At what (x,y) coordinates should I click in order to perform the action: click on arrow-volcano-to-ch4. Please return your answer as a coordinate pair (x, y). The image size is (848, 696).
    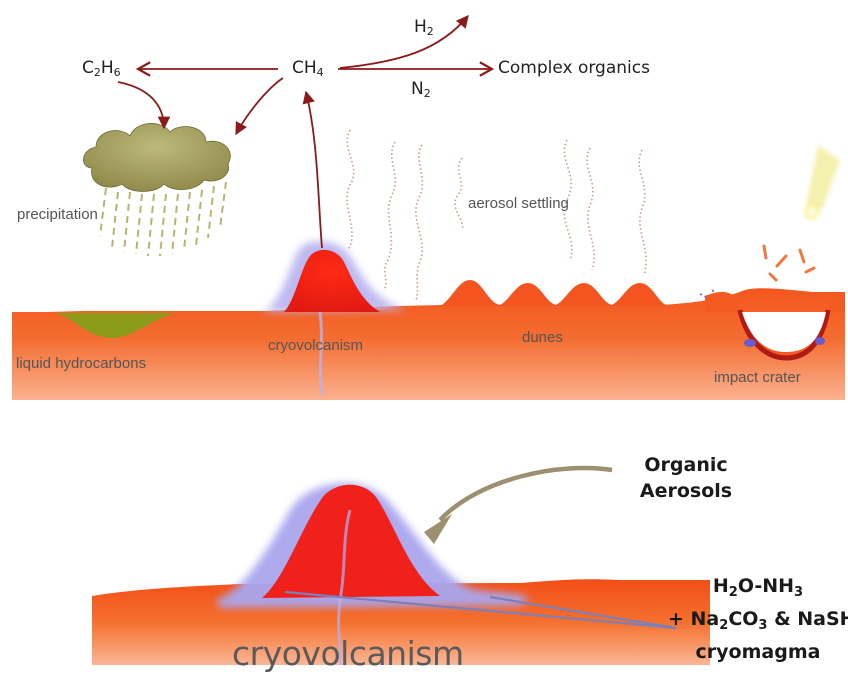
    Looking at the image, I should click on (312, 169).